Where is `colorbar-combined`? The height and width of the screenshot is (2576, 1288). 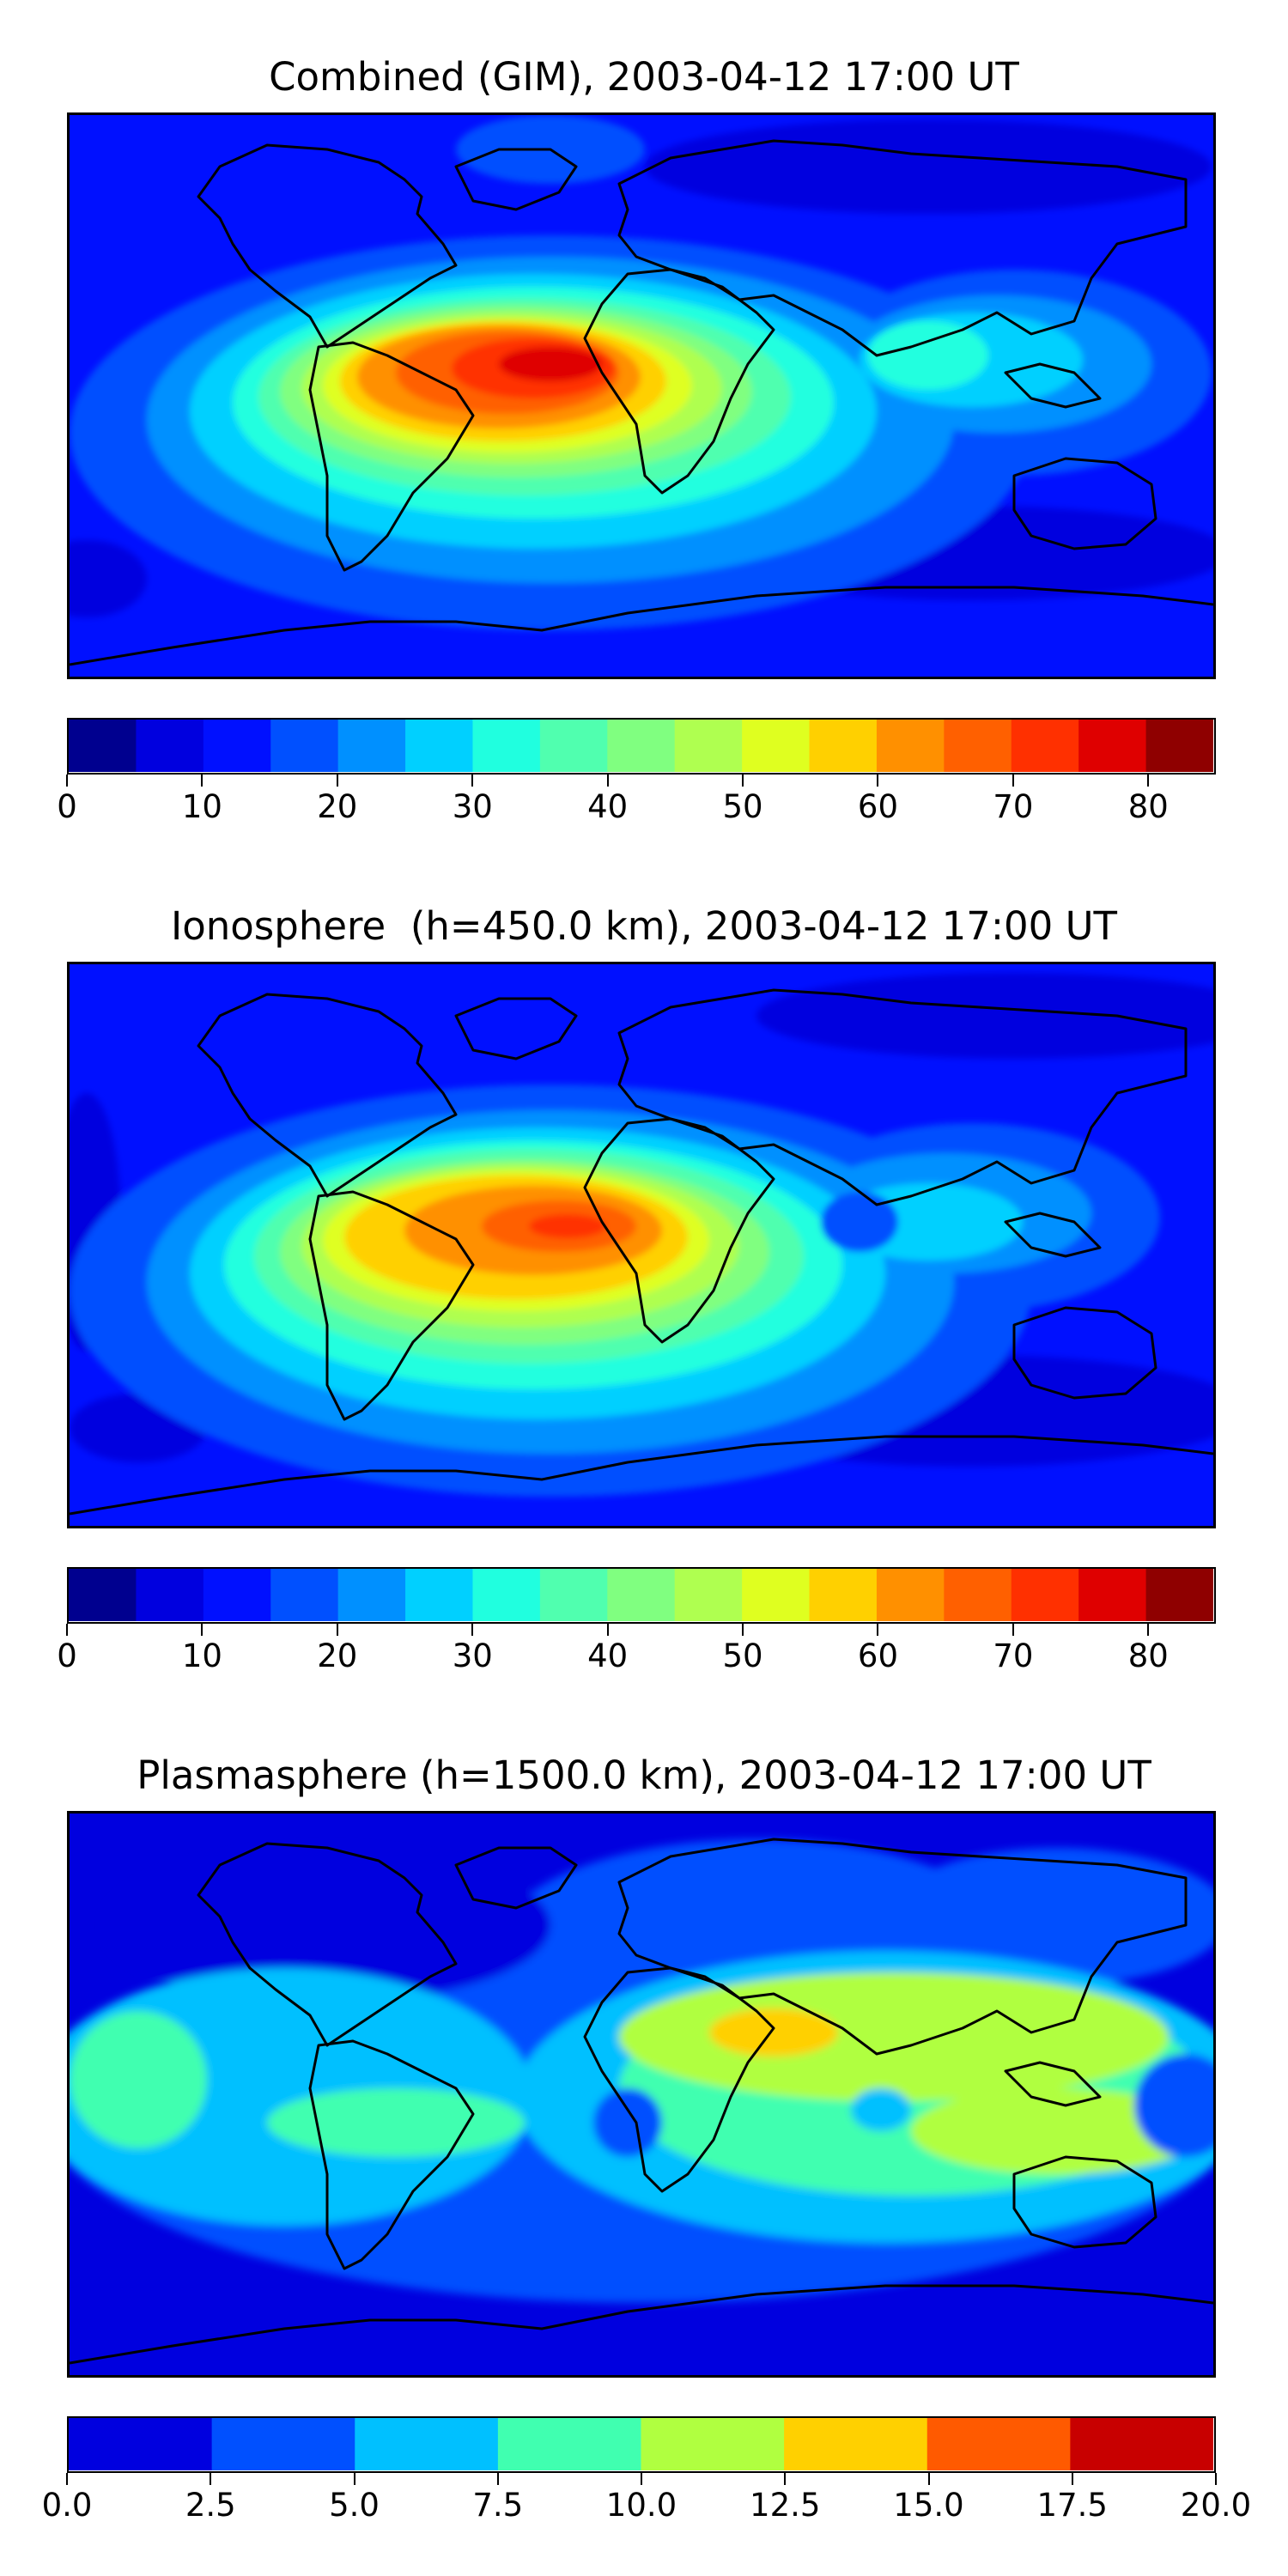 colorbar-combined is located at coordinates (641, 746).